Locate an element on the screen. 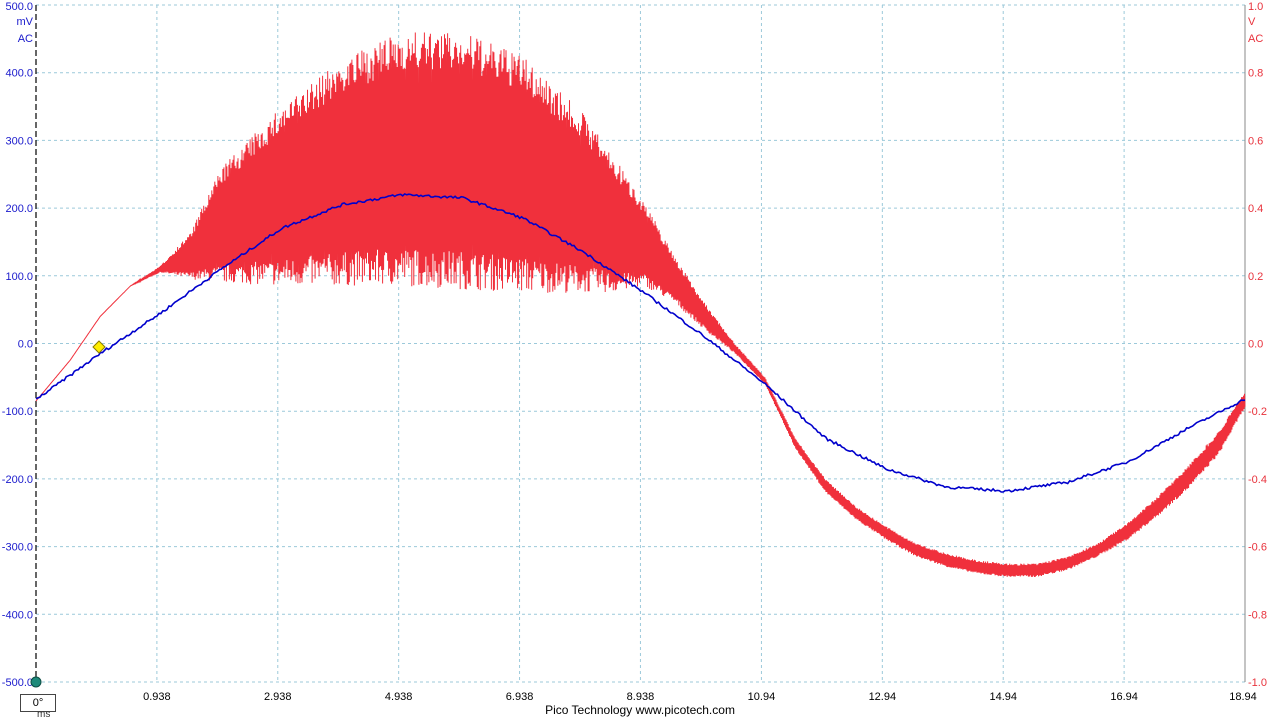 Image resolution: width=1280 pixels, height=720 pixels. right-tick-label: -0.6 is located at coordinates (1257, 548).